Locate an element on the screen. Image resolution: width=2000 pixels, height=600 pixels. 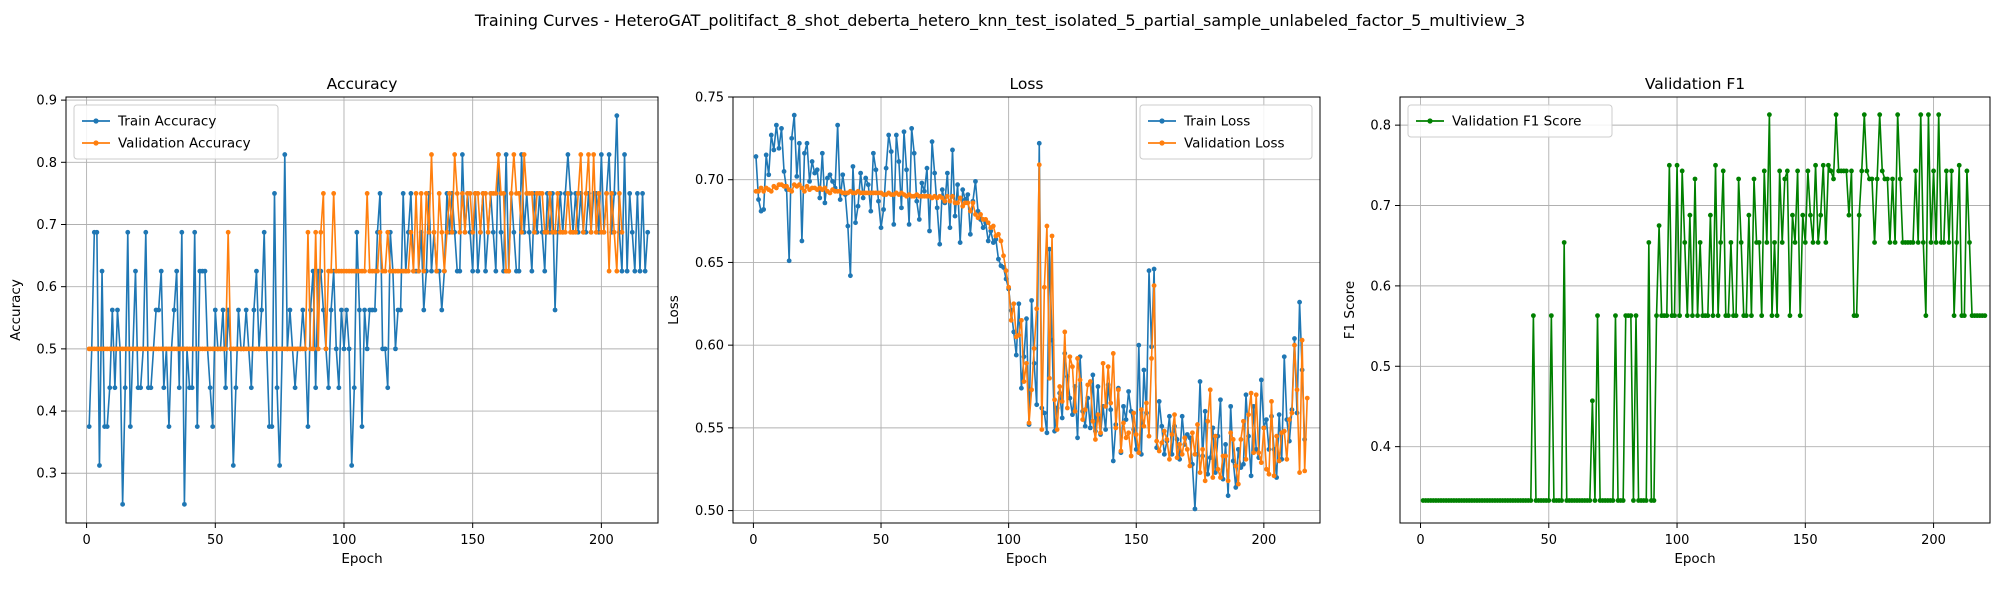
x-tick-label: 200 is located at coordinates (1933, 540).